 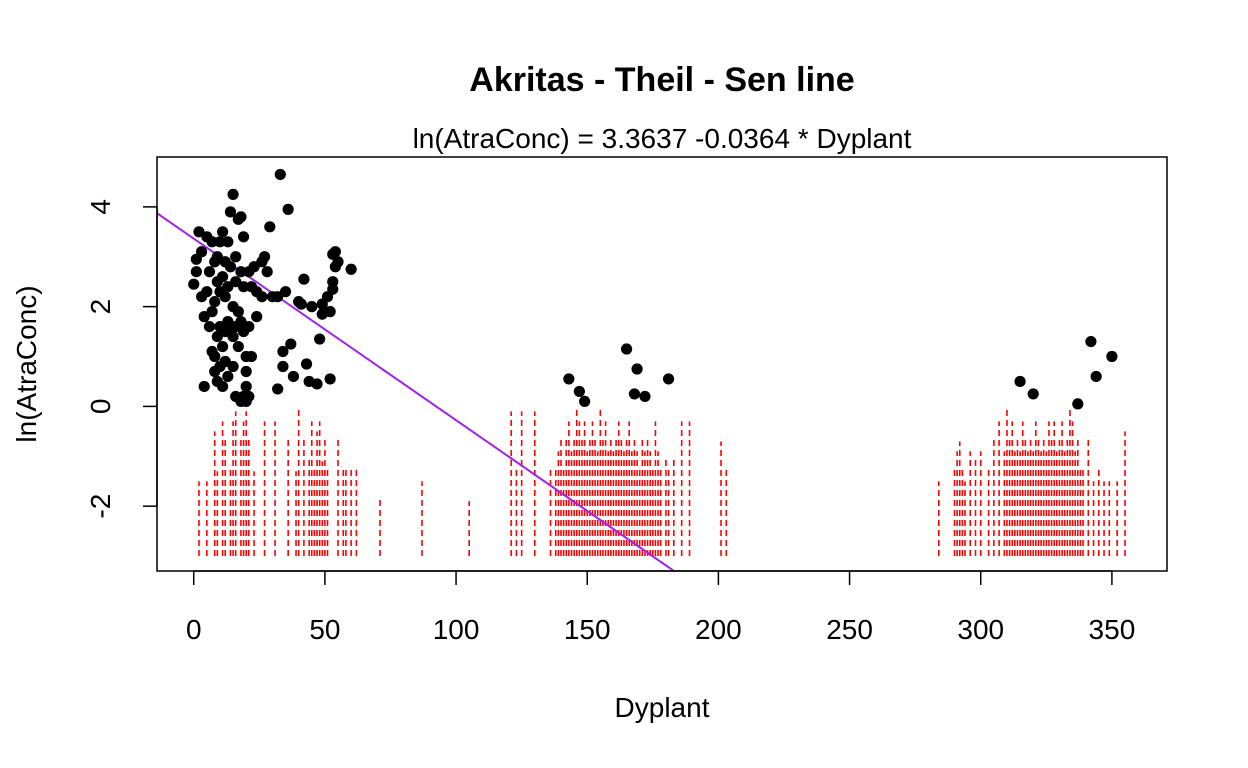 I want to click on x-tick-label: 200, so click(x=718, y=629).